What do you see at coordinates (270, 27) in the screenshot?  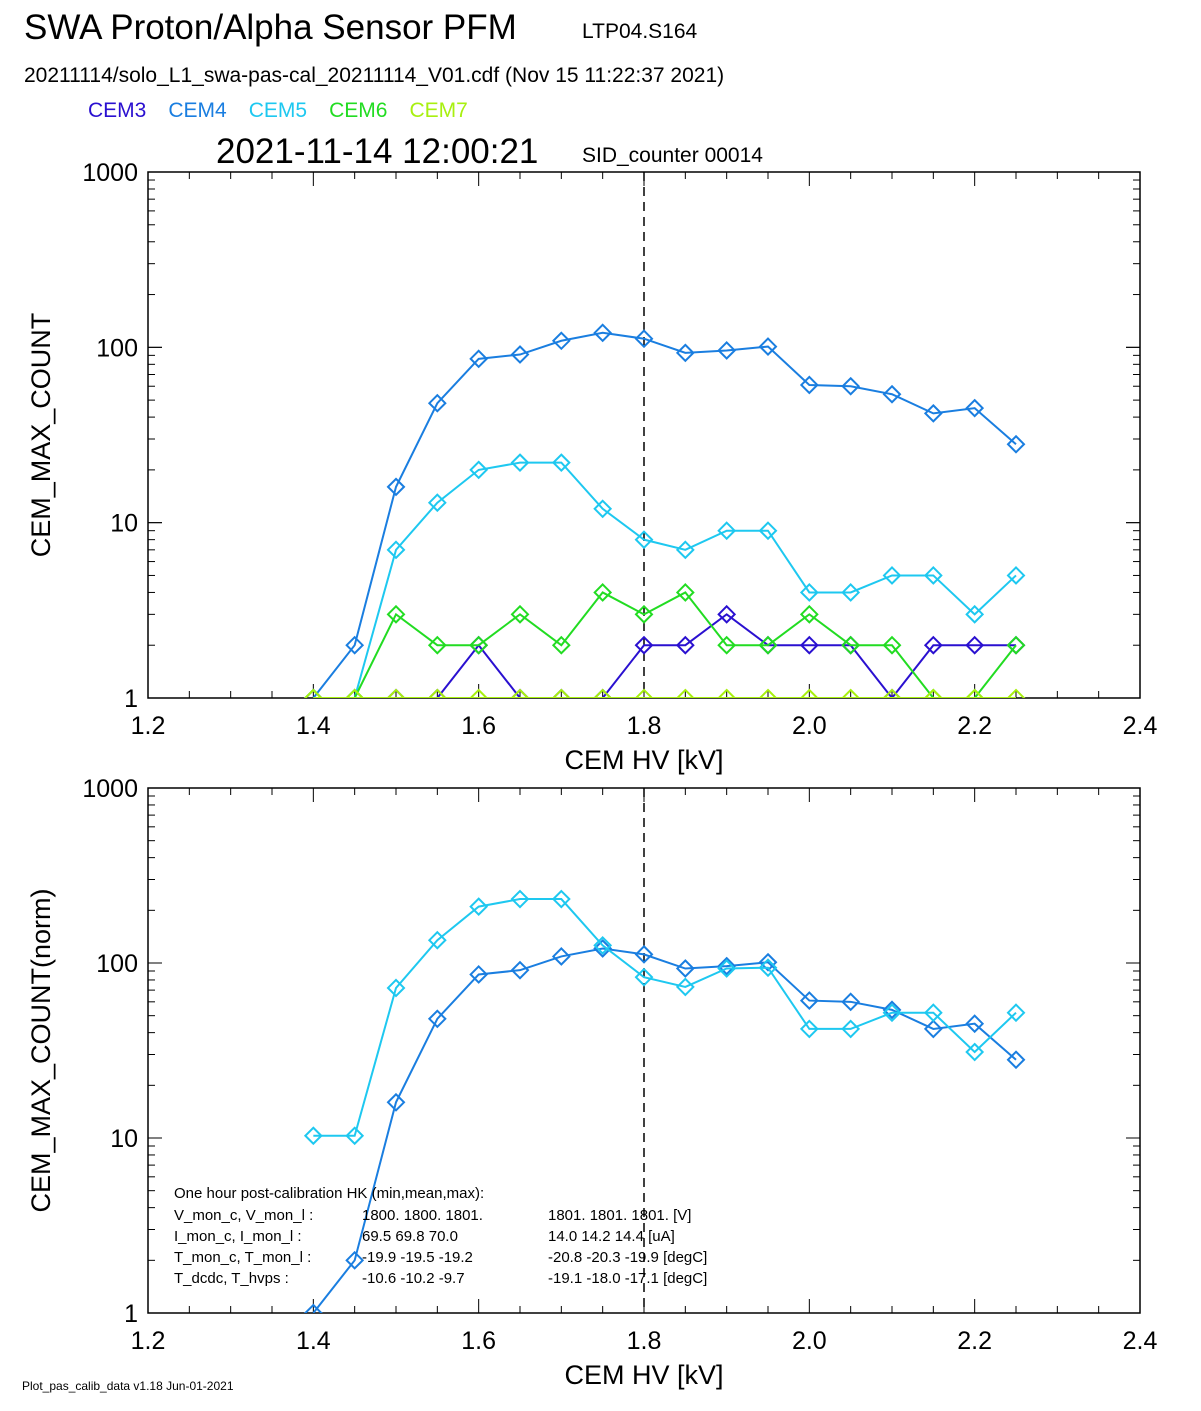 I see `main-title: SWA Proton/Alpha Sensor PFM` at bounding box center [270, 27].